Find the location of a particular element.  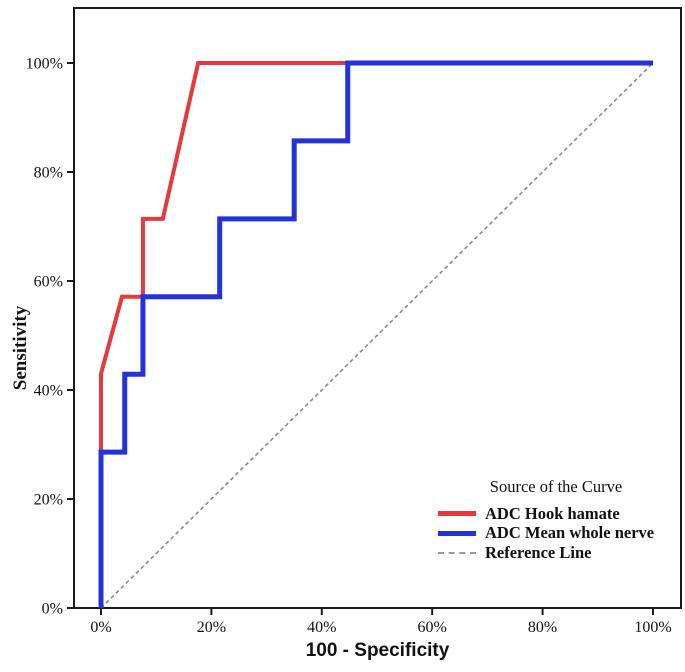

y-axis-title: Sensitivity is located at coordinates (20, 348).